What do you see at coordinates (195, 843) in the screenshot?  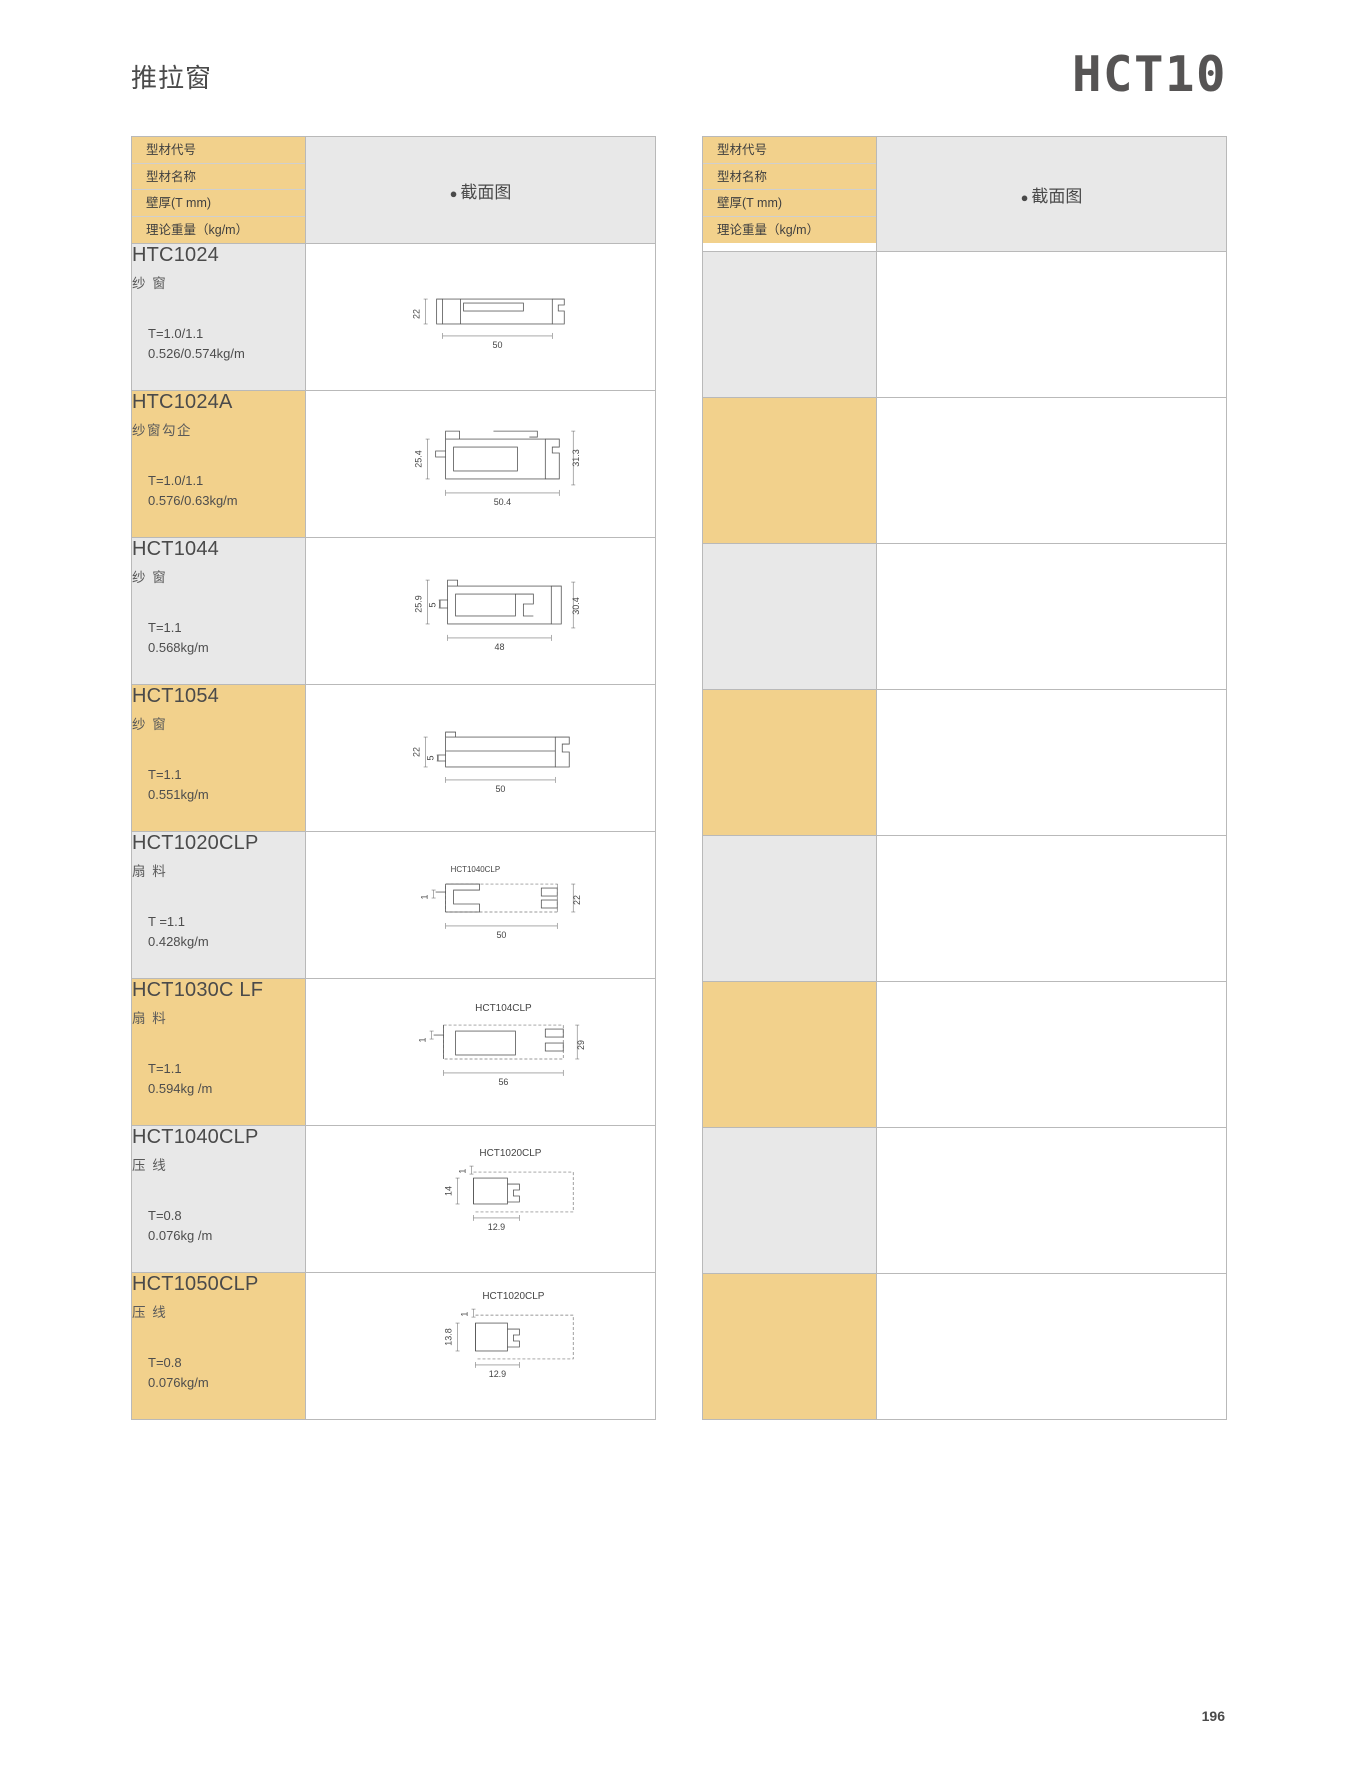 I see `profile-code: HCT1020CLP` at bounding box center [195, 843].